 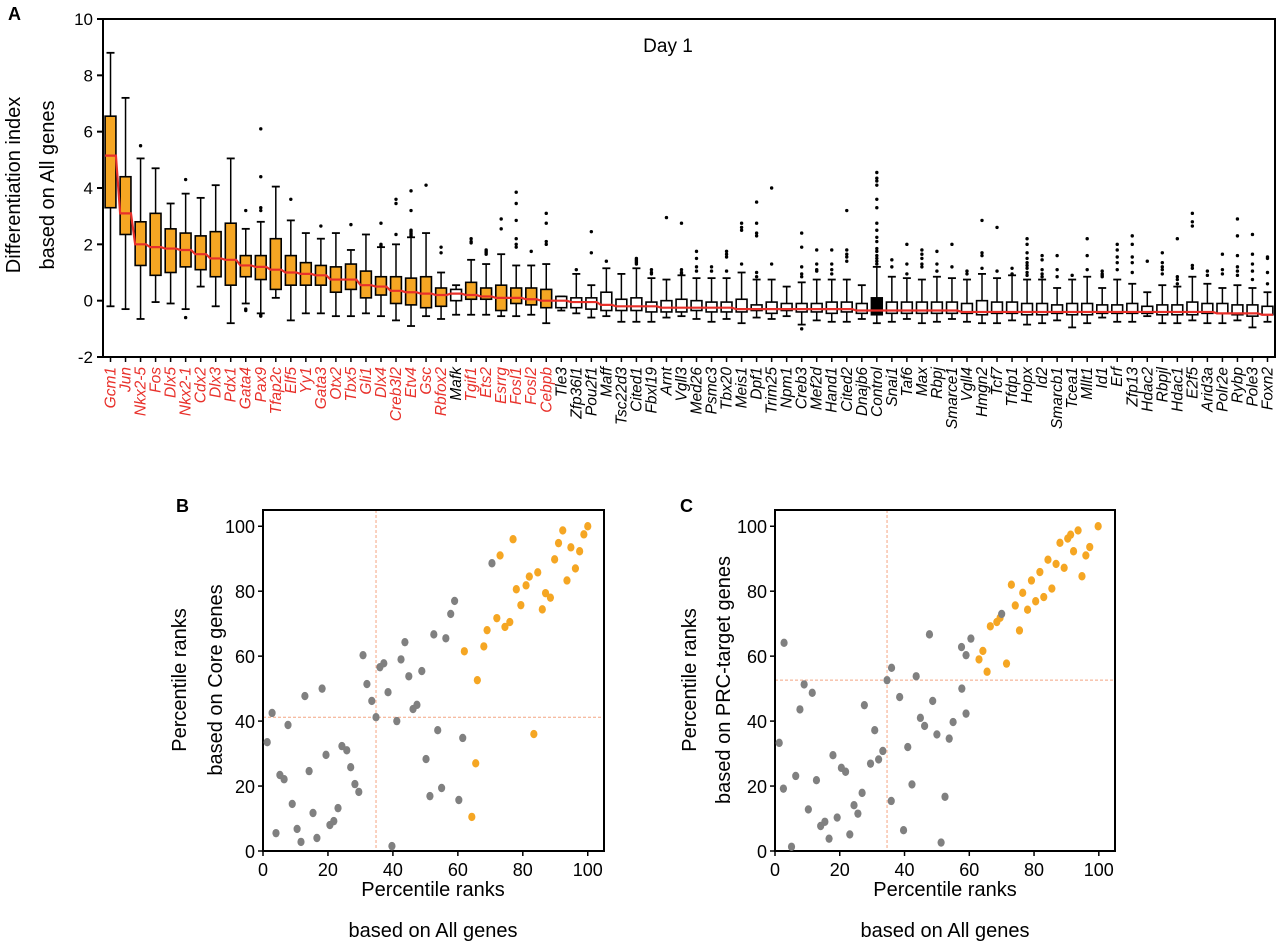 I want to click on box-rbfox2: Rbfox2, so click(x=441, y=330).